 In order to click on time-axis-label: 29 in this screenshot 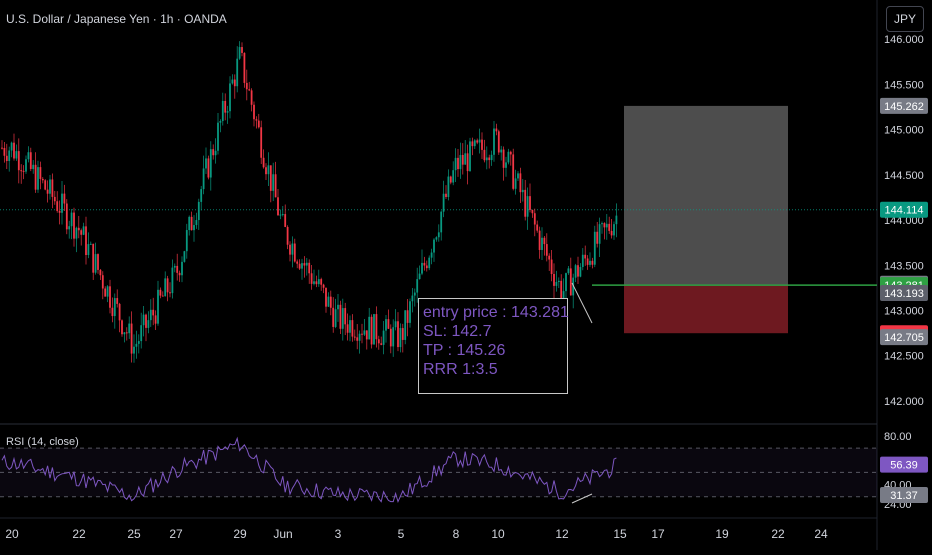, I will do `click(240, 534)`.